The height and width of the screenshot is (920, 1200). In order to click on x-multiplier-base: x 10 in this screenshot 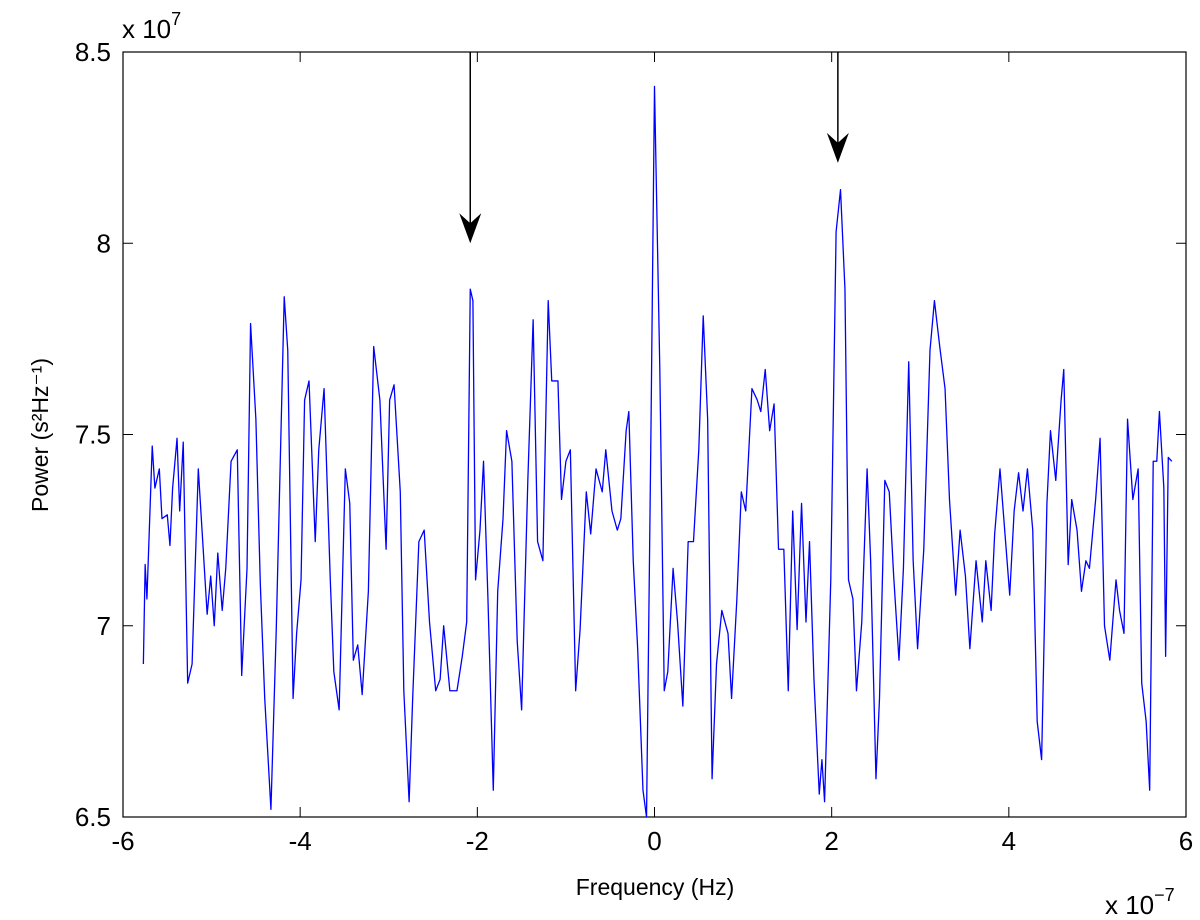, I will do `click(1129, 905)`.